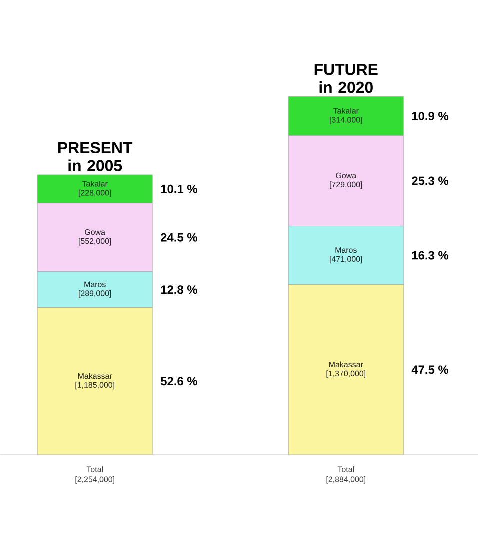  I want to click on x-tick-label: PRESENT in 2005, so click(95, 157).